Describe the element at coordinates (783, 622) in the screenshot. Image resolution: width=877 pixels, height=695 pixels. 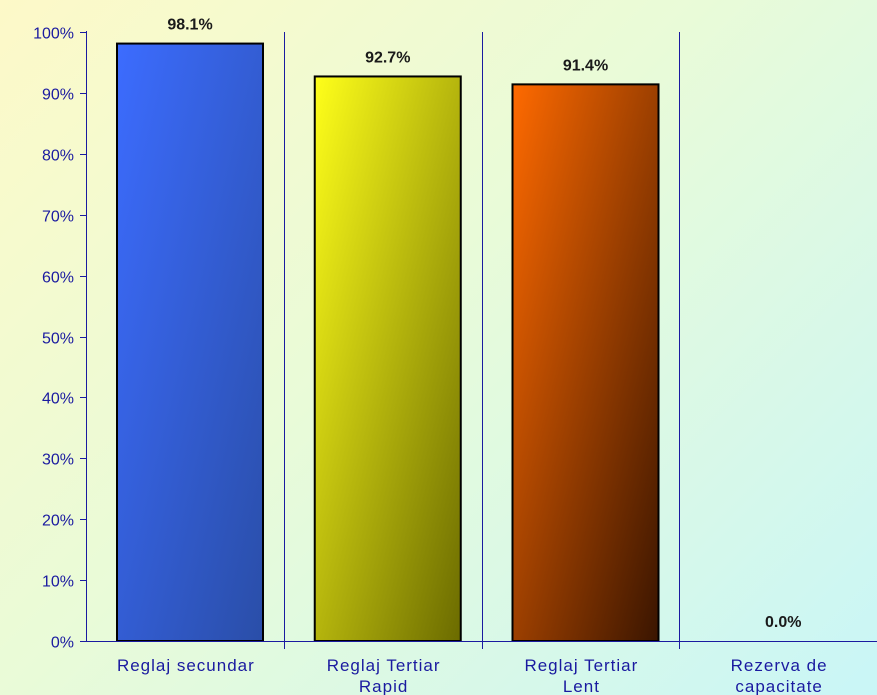
I see `data-label: 0.0%` at that location.